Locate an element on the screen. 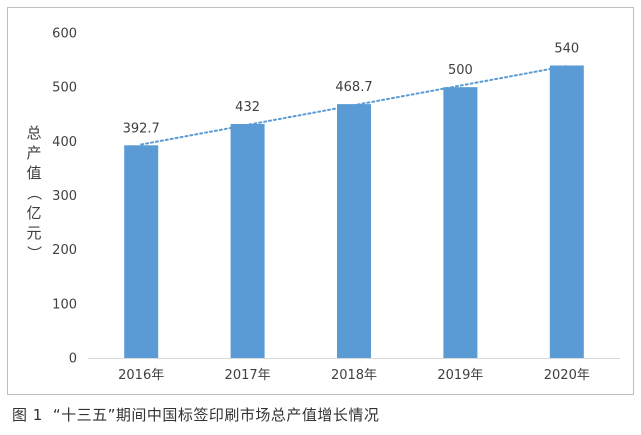  x-tick-label: 2020年 is located at coordinates (567, 375).